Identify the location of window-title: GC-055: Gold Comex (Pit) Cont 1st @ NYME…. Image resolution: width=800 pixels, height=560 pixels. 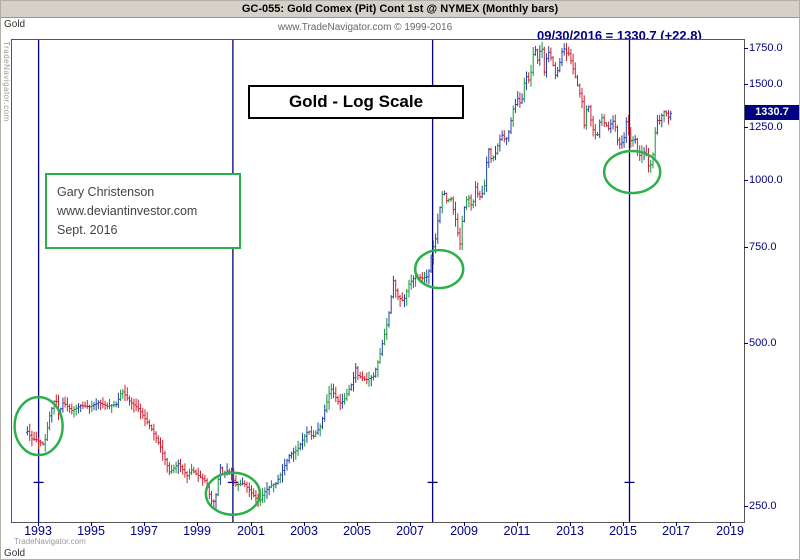
(400, 9).